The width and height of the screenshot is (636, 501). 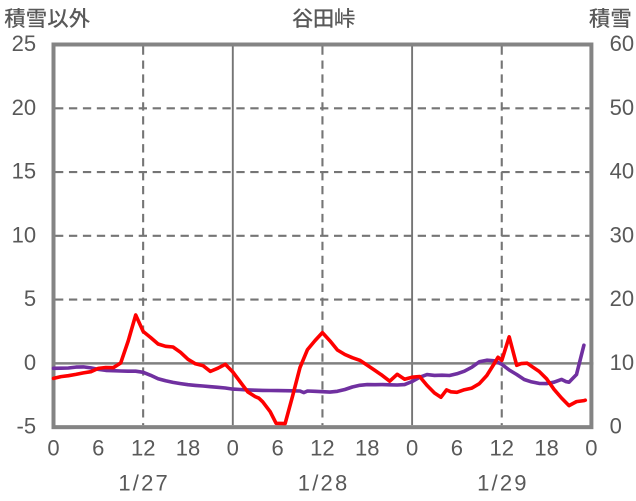 I want to click on svg-text: 15, so click(x=24, y=171).